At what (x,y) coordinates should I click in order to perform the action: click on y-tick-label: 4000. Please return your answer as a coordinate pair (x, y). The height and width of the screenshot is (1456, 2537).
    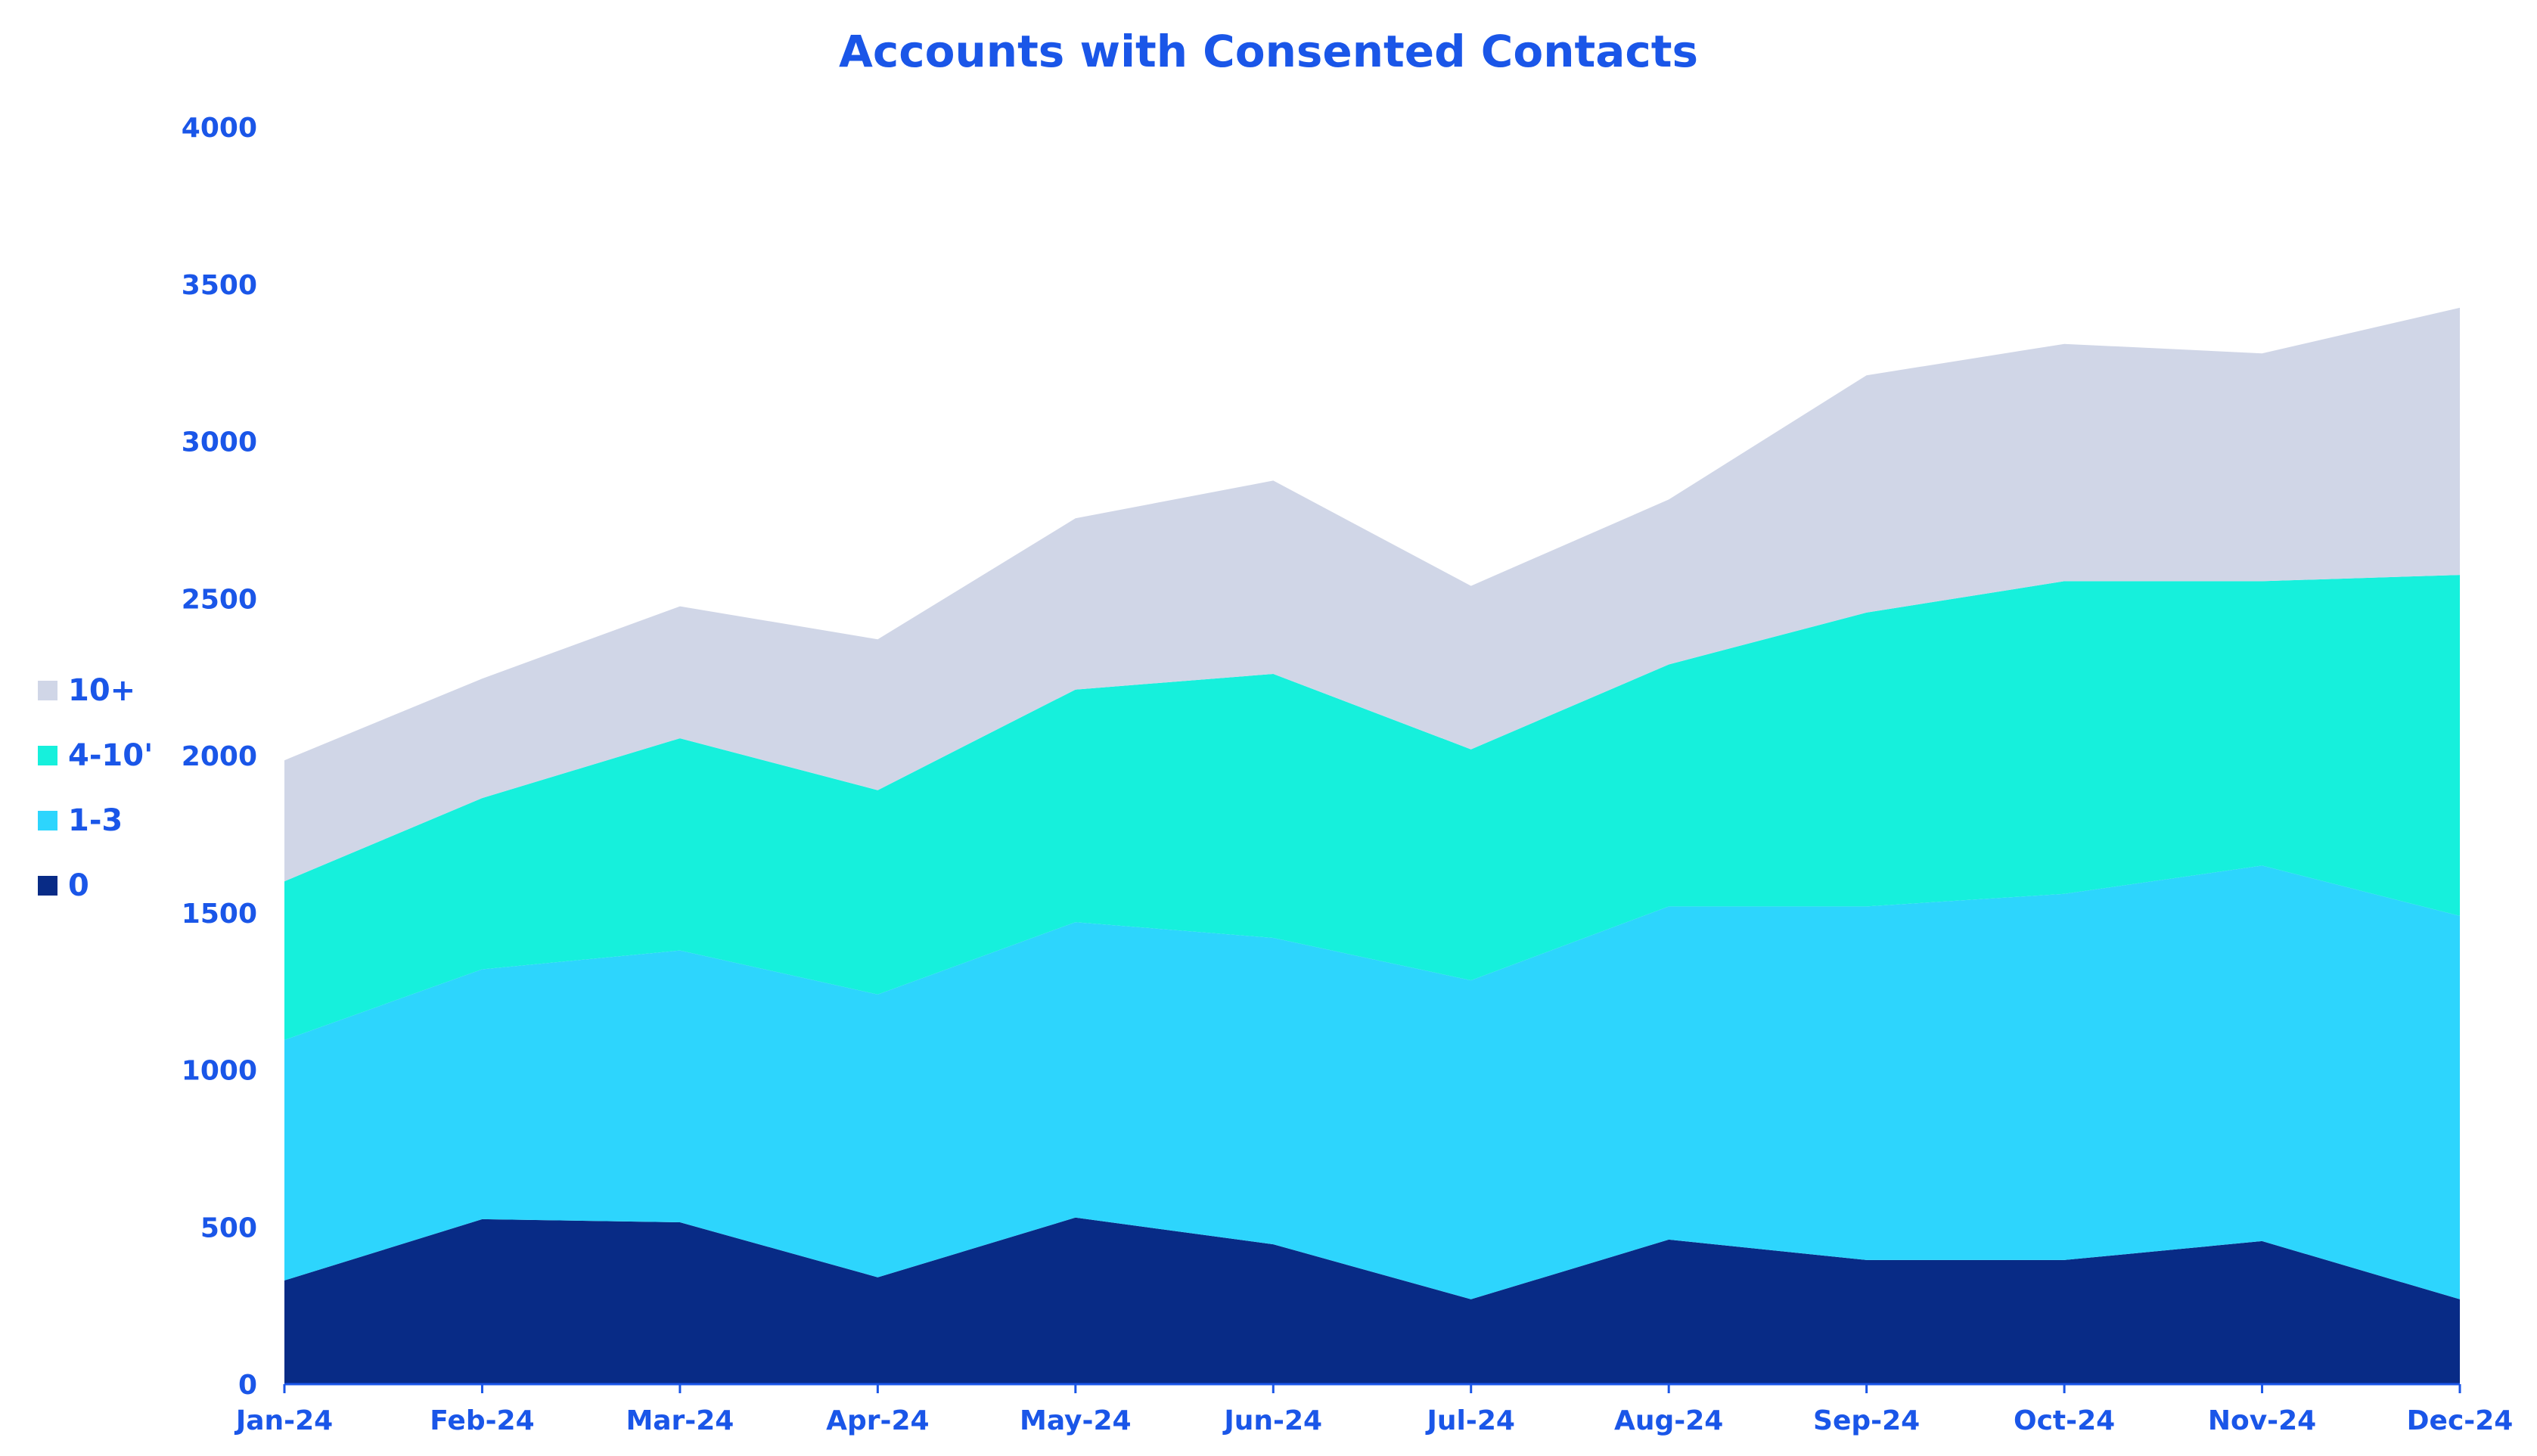
    Looking at the image, I should click on (219, 128).